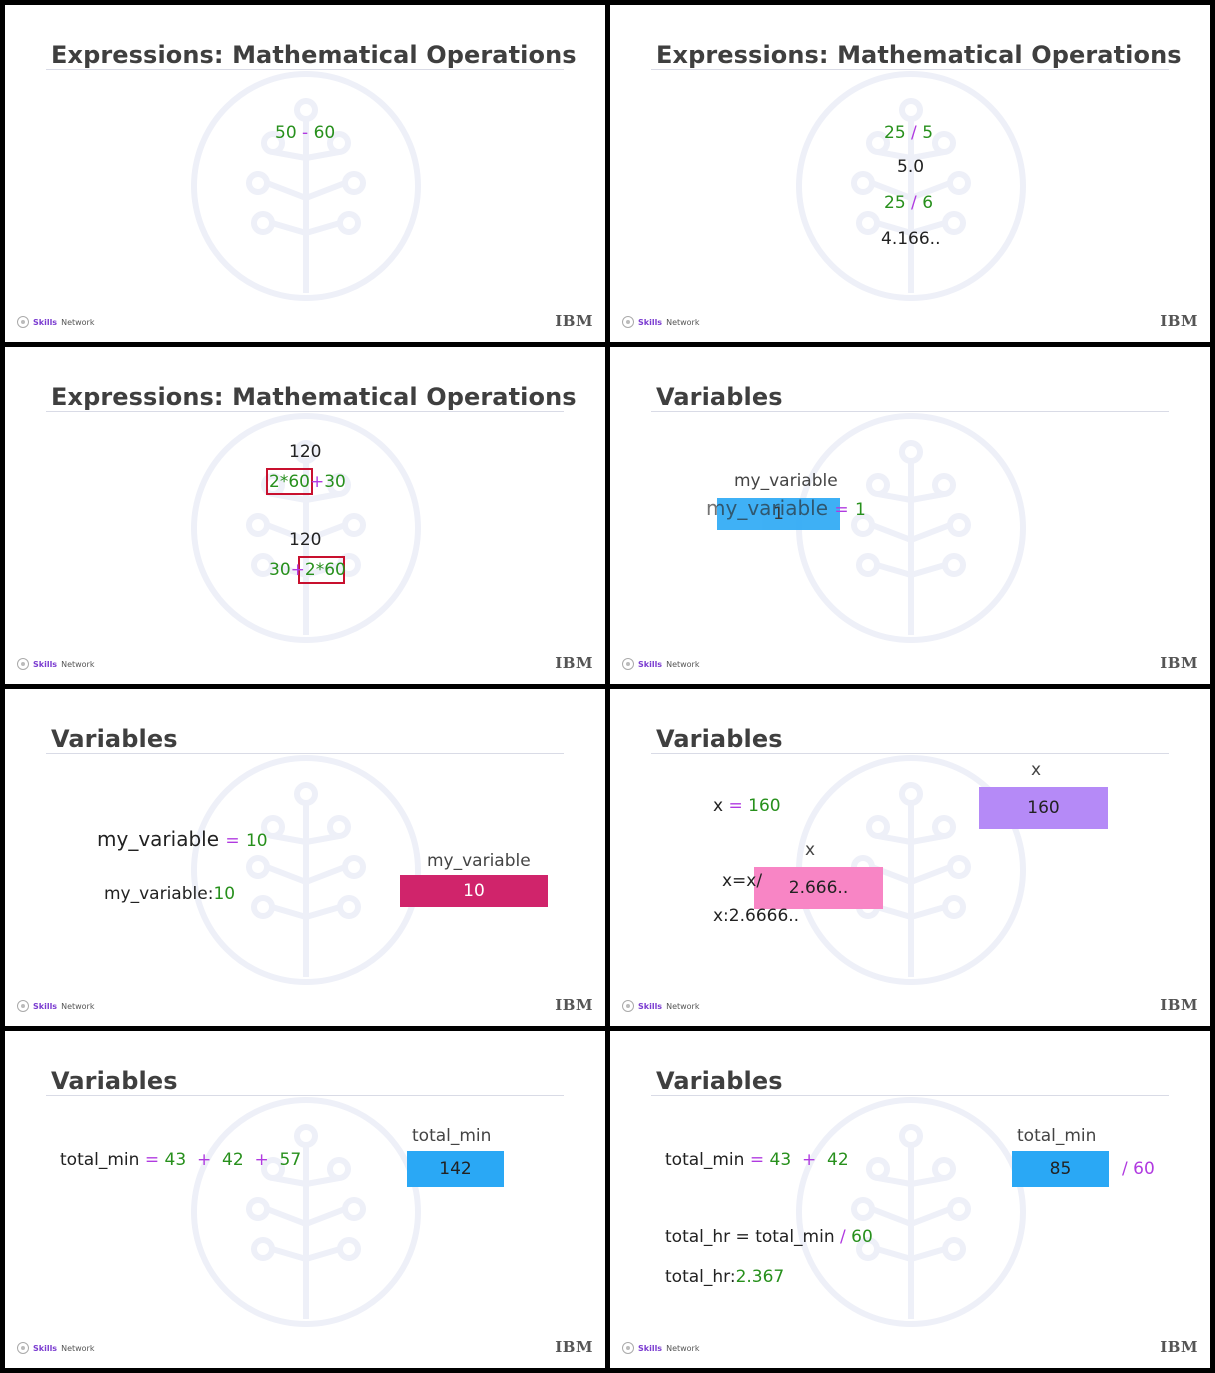  What do you see at coordinates (756, 916) in the screenshot?
I see `output-line: x:2.6666..` at bounding box center [756, 916].